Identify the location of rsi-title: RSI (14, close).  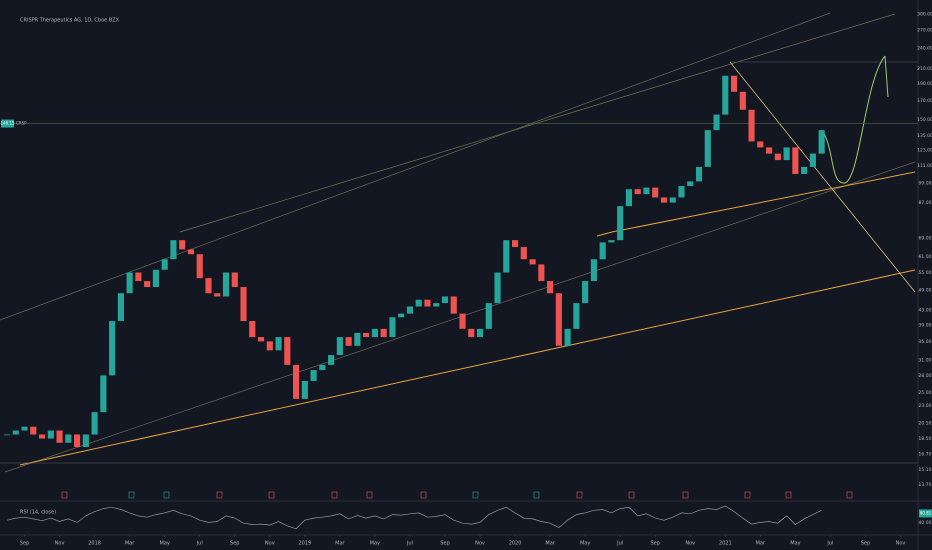
(38, 513).